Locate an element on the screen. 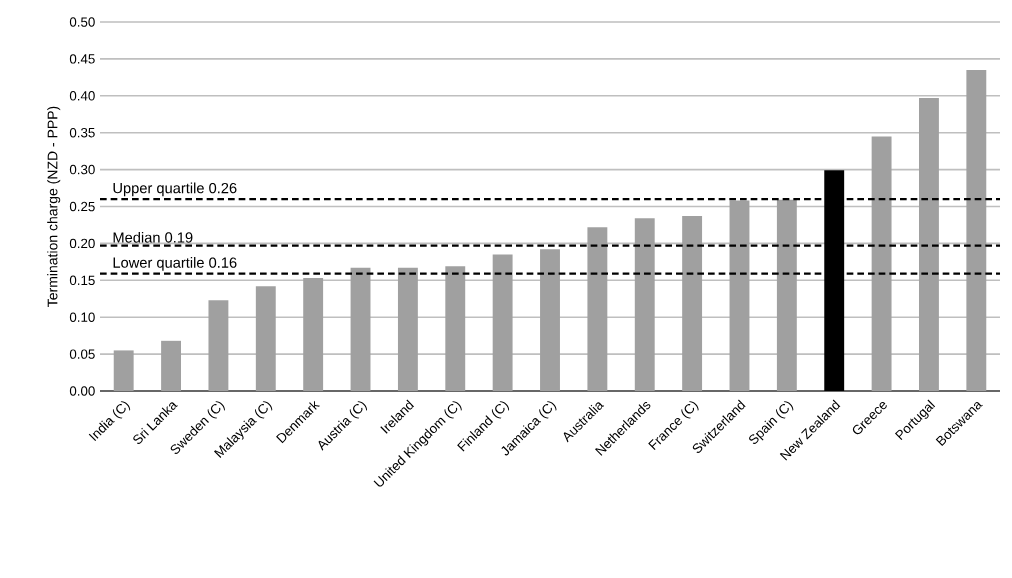 The width and height of the screenshot is (1012, 578). y-tick-label: 0.10 is located at coordinates (82, 317).